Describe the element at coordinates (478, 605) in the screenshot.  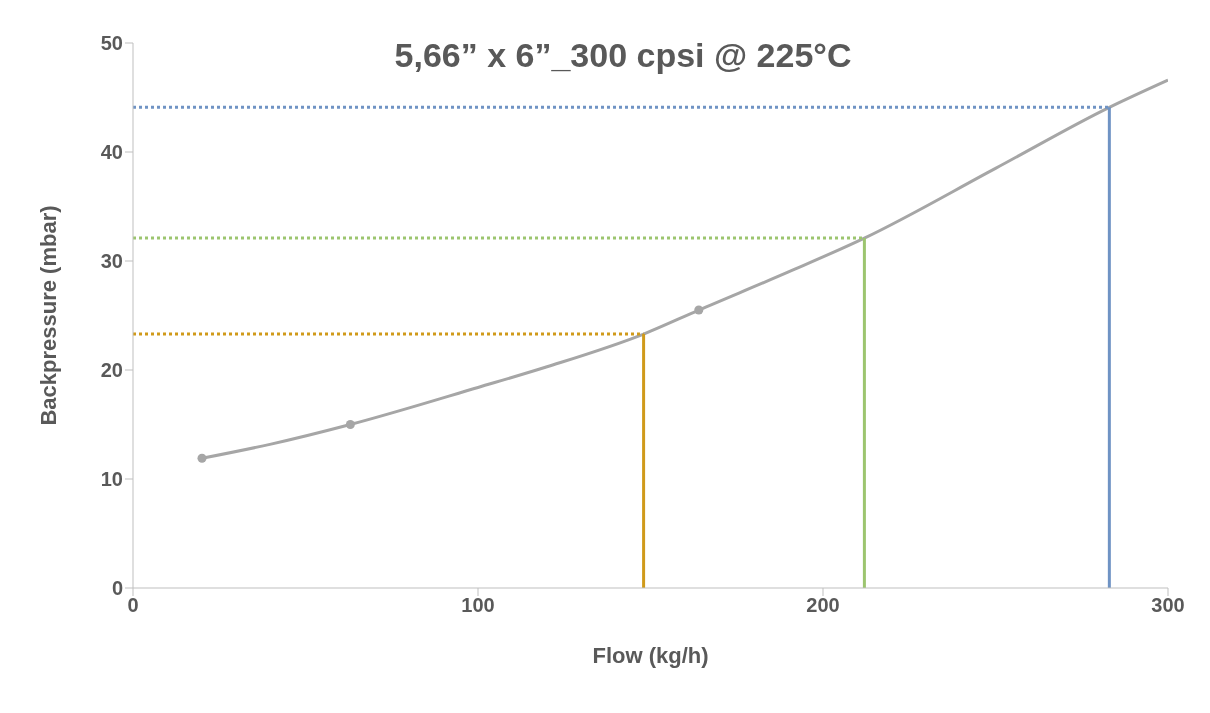
I see `x-tick-label: 100` at that location.